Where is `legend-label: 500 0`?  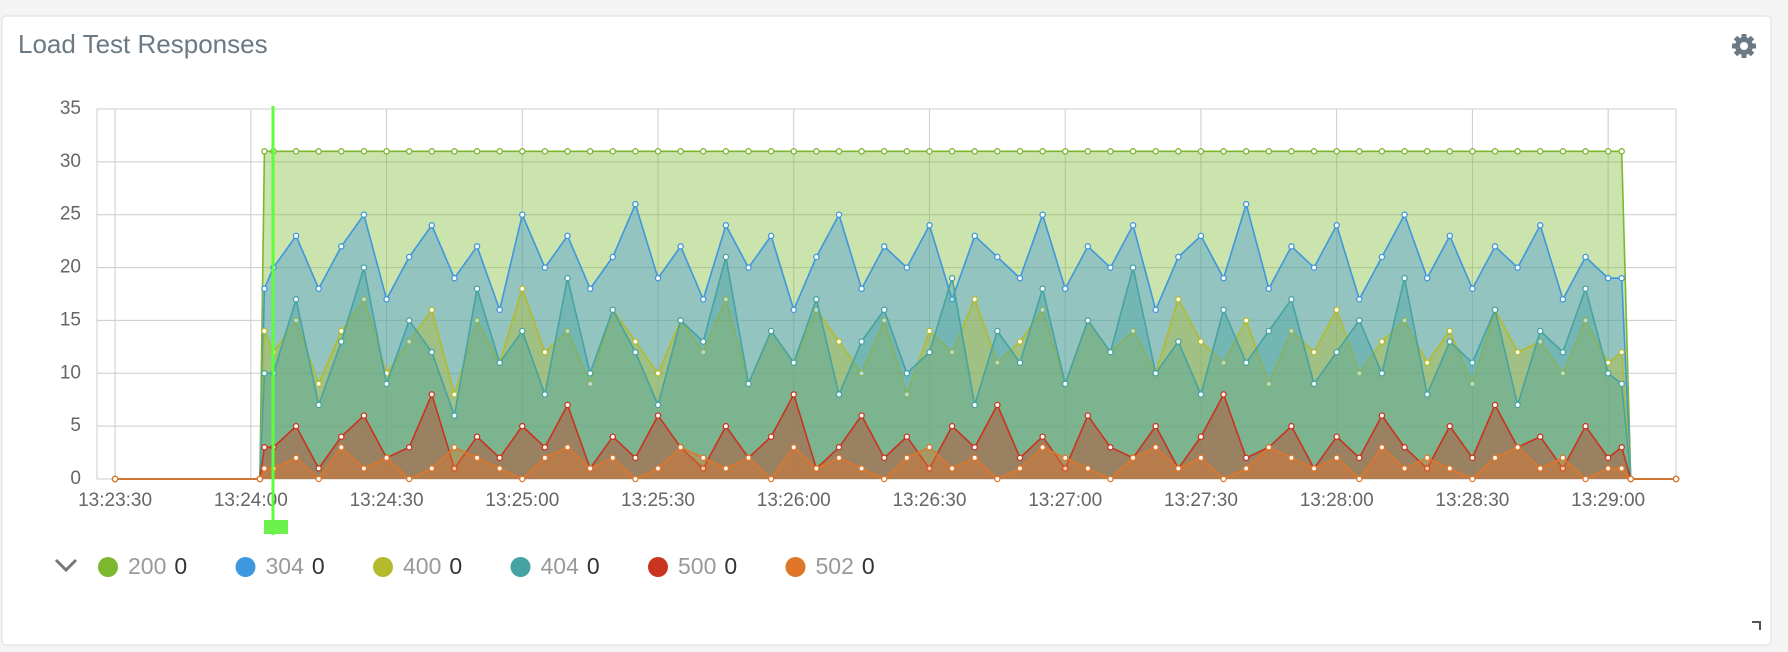
legend-label: 500 0 is located at coordinates (707, 566).